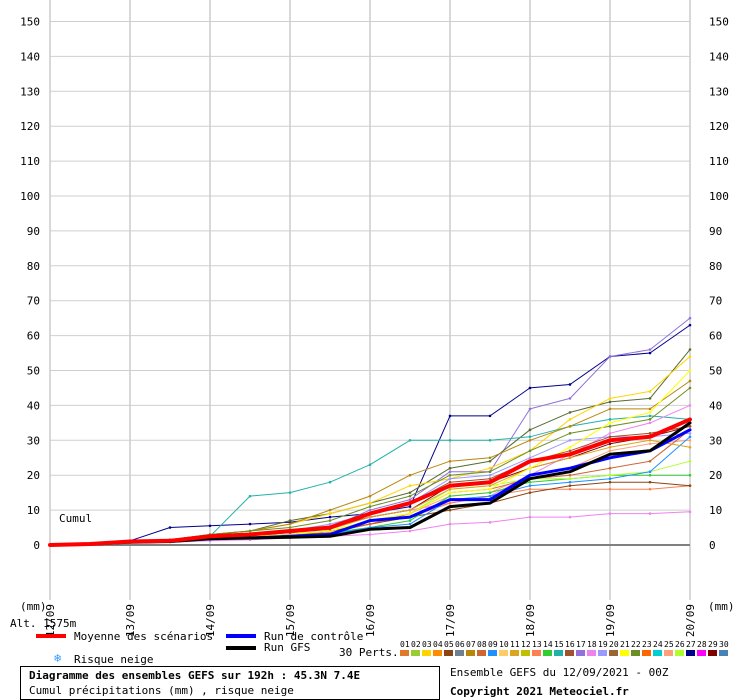 The width and height of the screenshot is (740, 700). Describe the element at coordinates (691, 644) in the screenshot. I see `pert-label: 27` at that location.